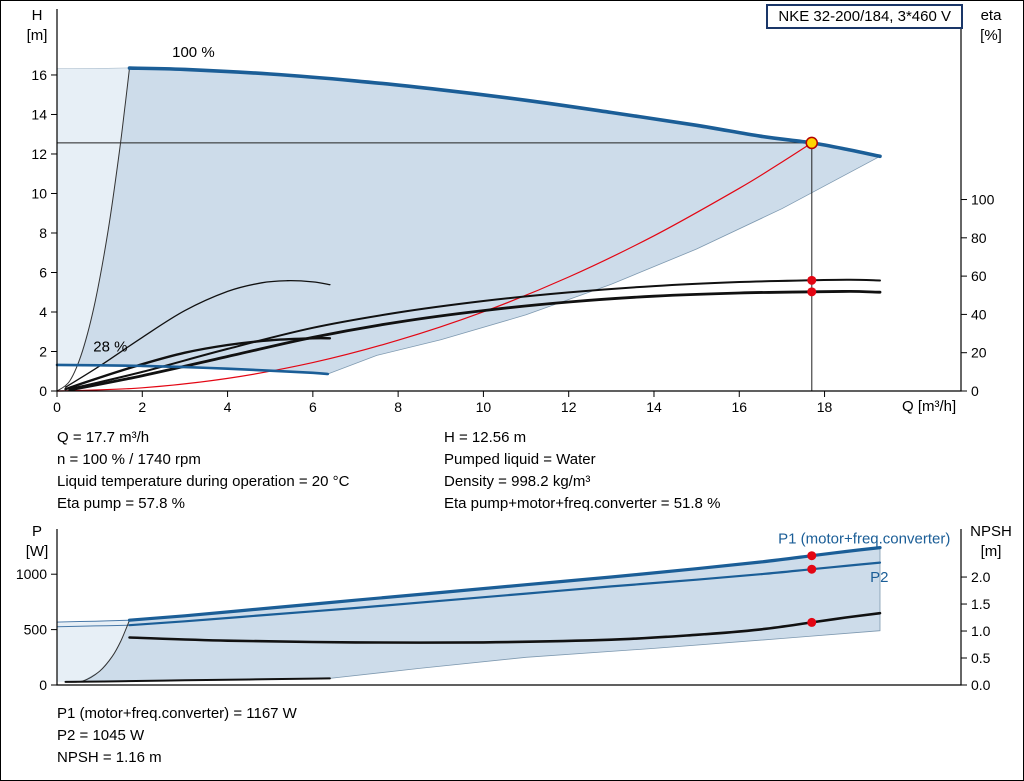 Image resolution: width=1024 pixels, height=781 pixels. What do you see at coordinates (36, 630) in the screenshot?
I see `y-left-tick-label: 500` at bounding box center [36, 630].